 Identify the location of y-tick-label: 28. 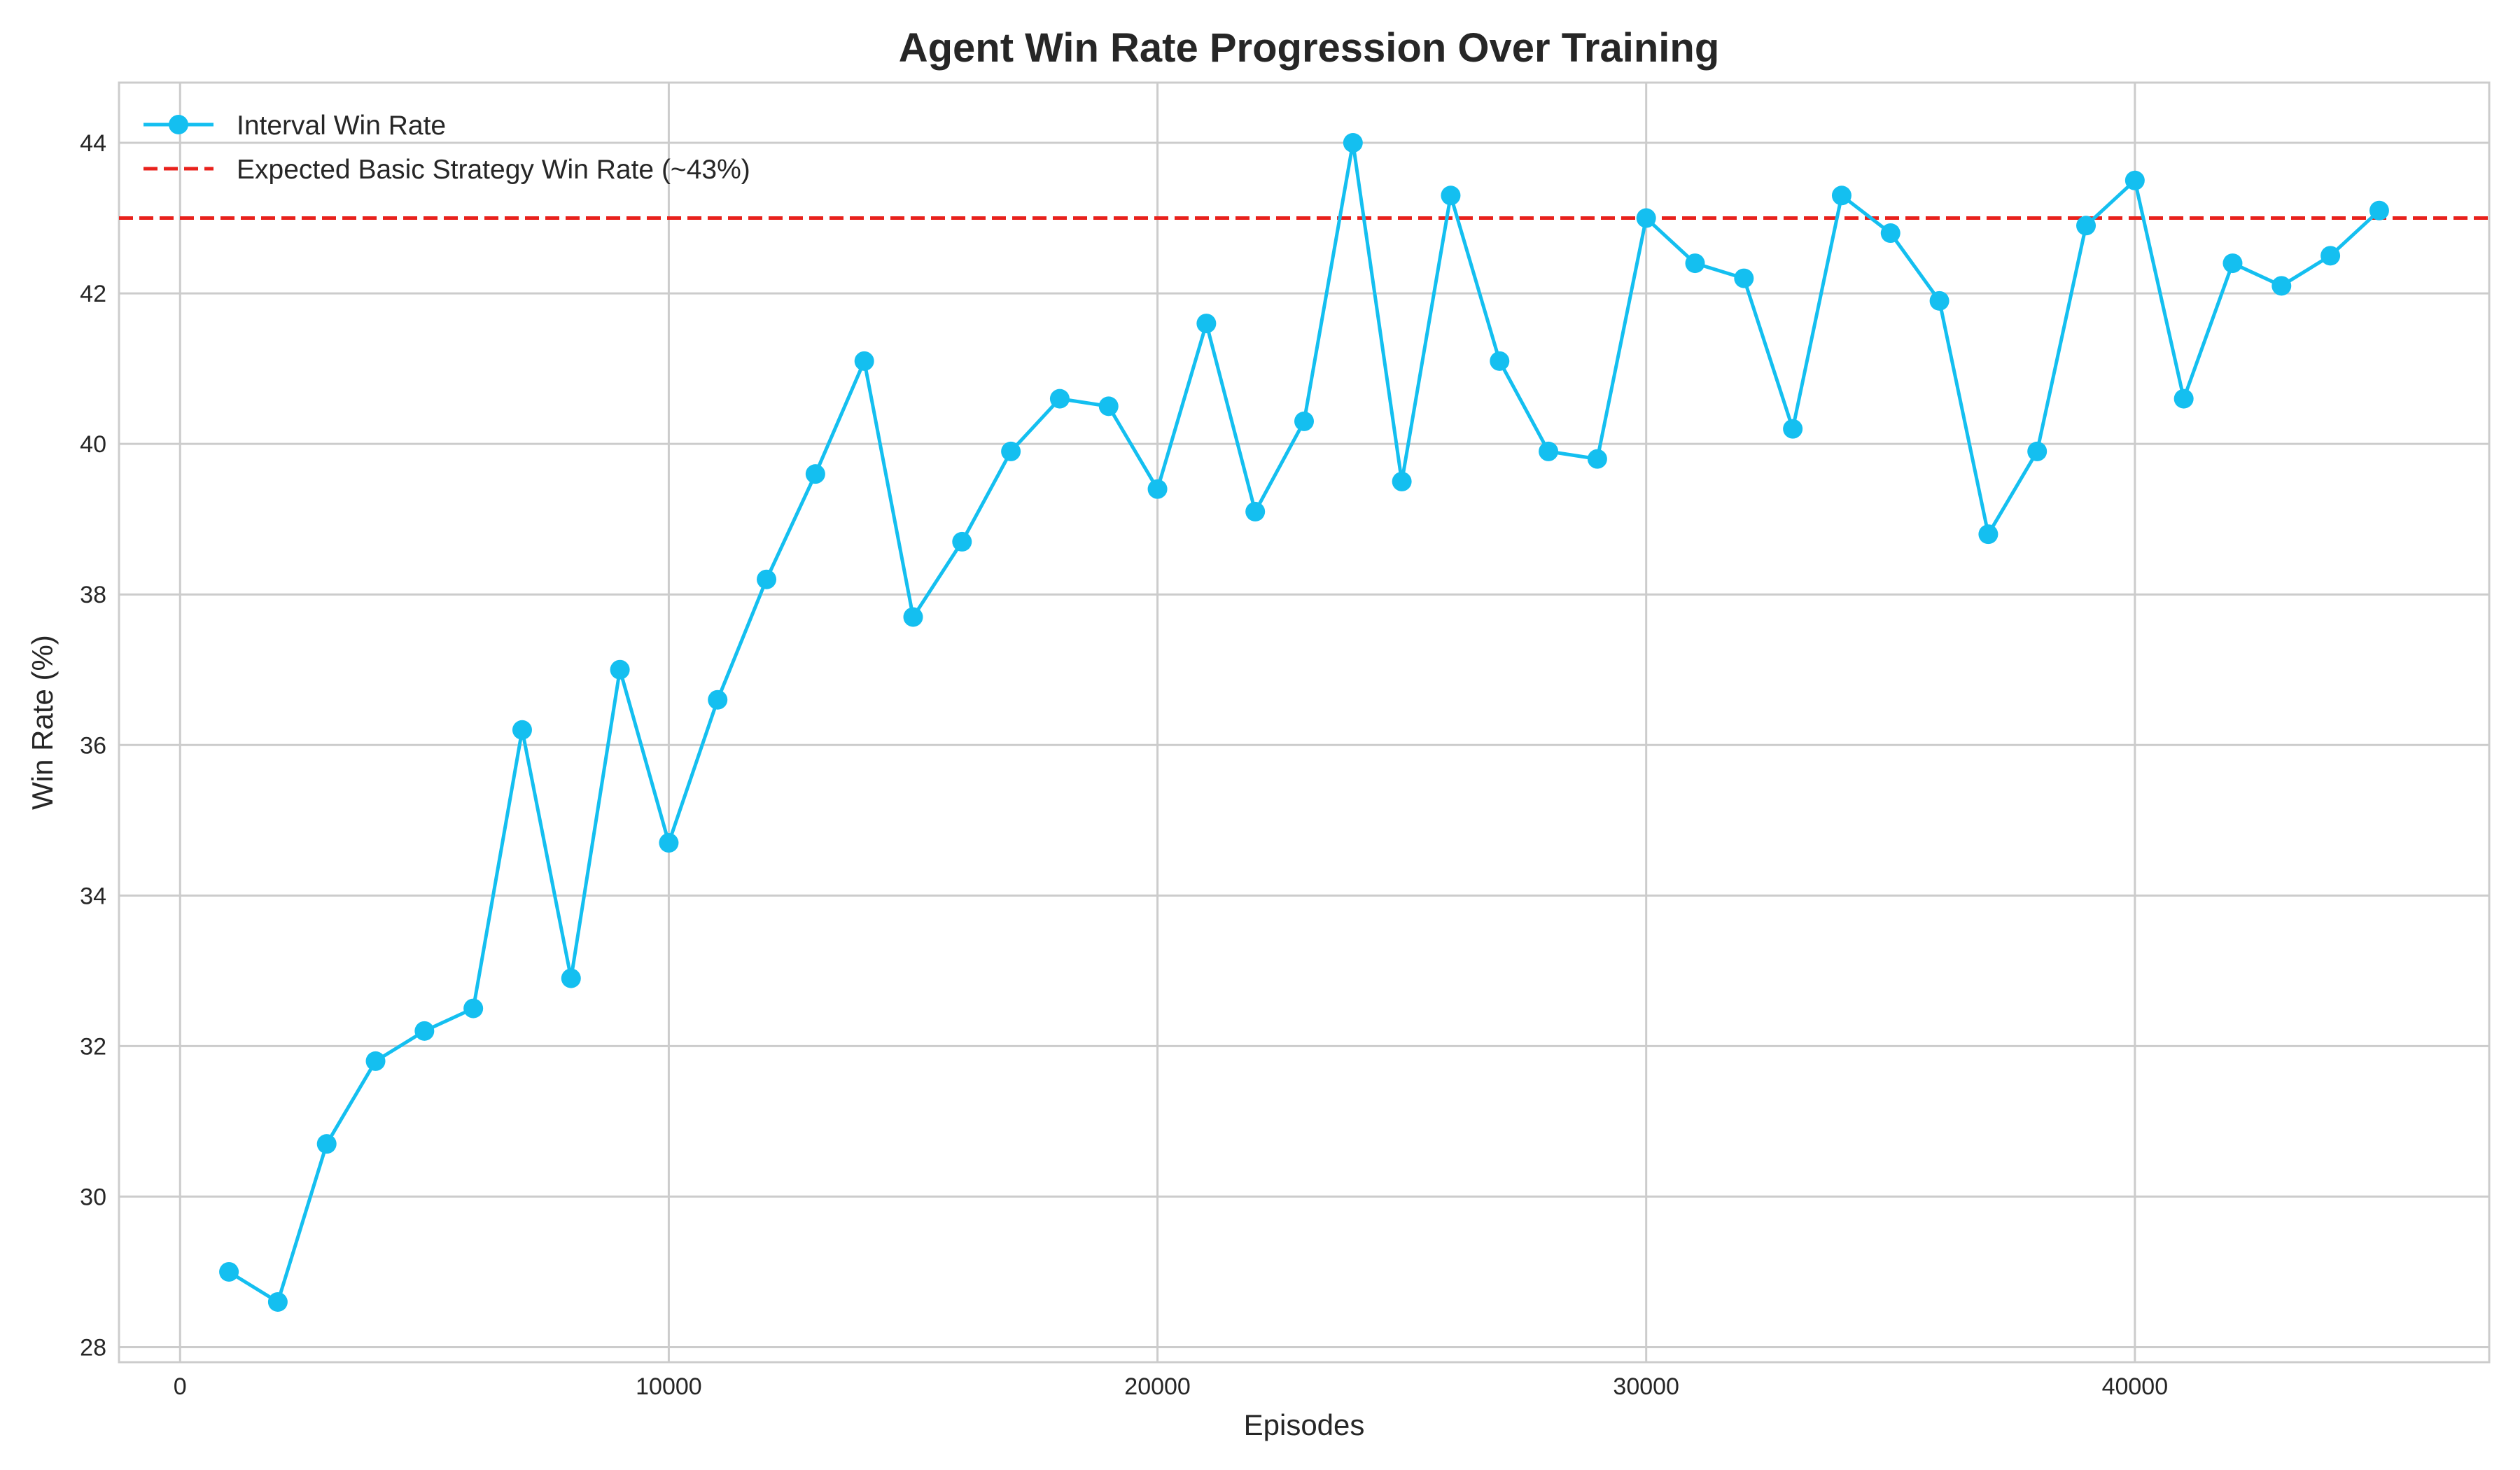
(93, 1347).